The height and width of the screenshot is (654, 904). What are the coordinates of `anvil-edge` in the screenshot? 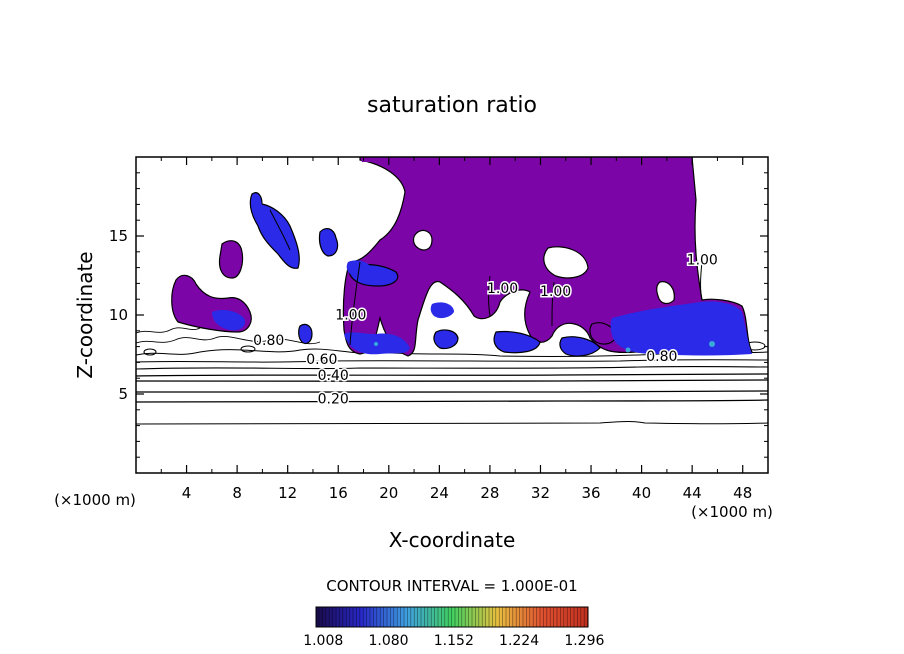 It's located at (526, 159).